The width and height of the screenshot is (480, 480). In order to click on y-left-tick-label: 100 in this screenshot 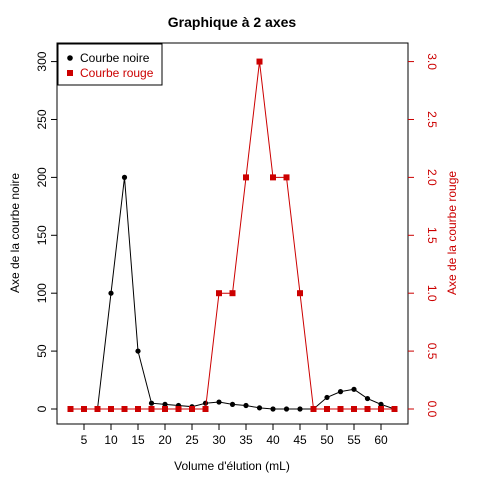, I will do `click(42, 293)`.